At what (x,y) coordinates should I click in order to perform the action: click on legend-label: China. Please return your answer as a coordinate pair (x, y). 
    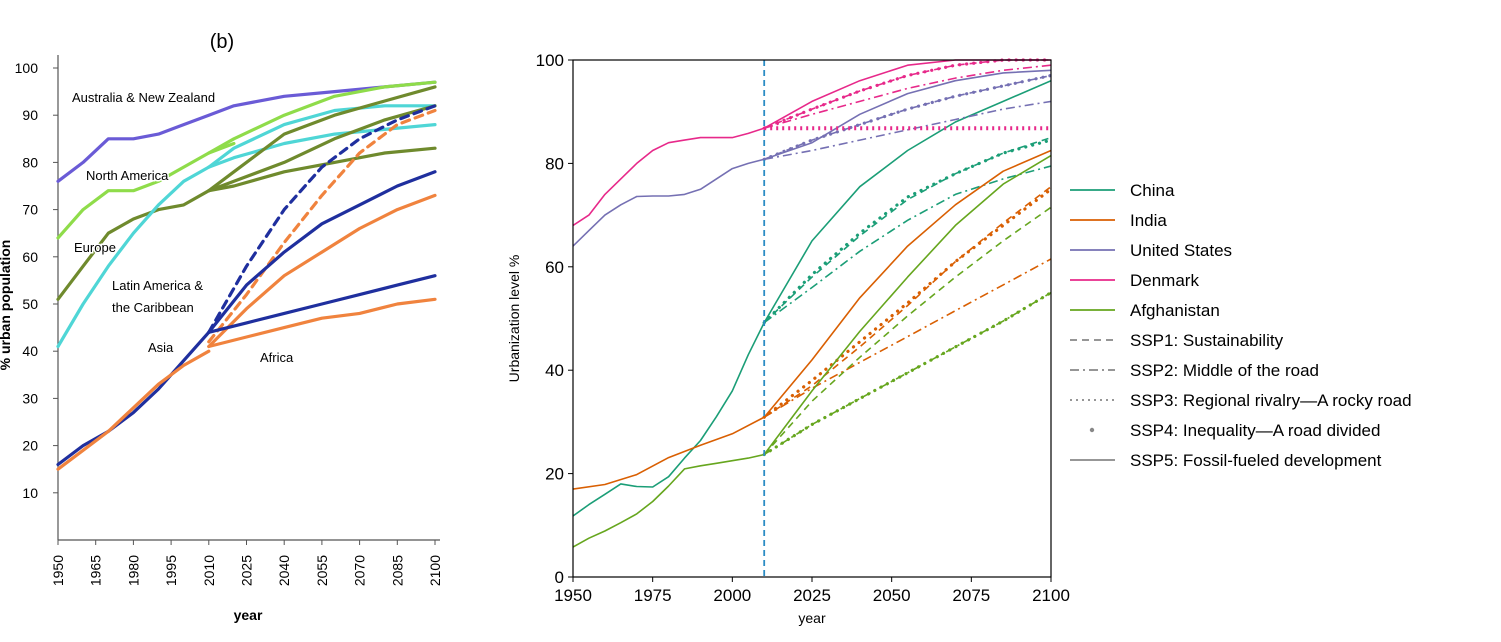
    Looking at the image, I should click on (1152, 190).